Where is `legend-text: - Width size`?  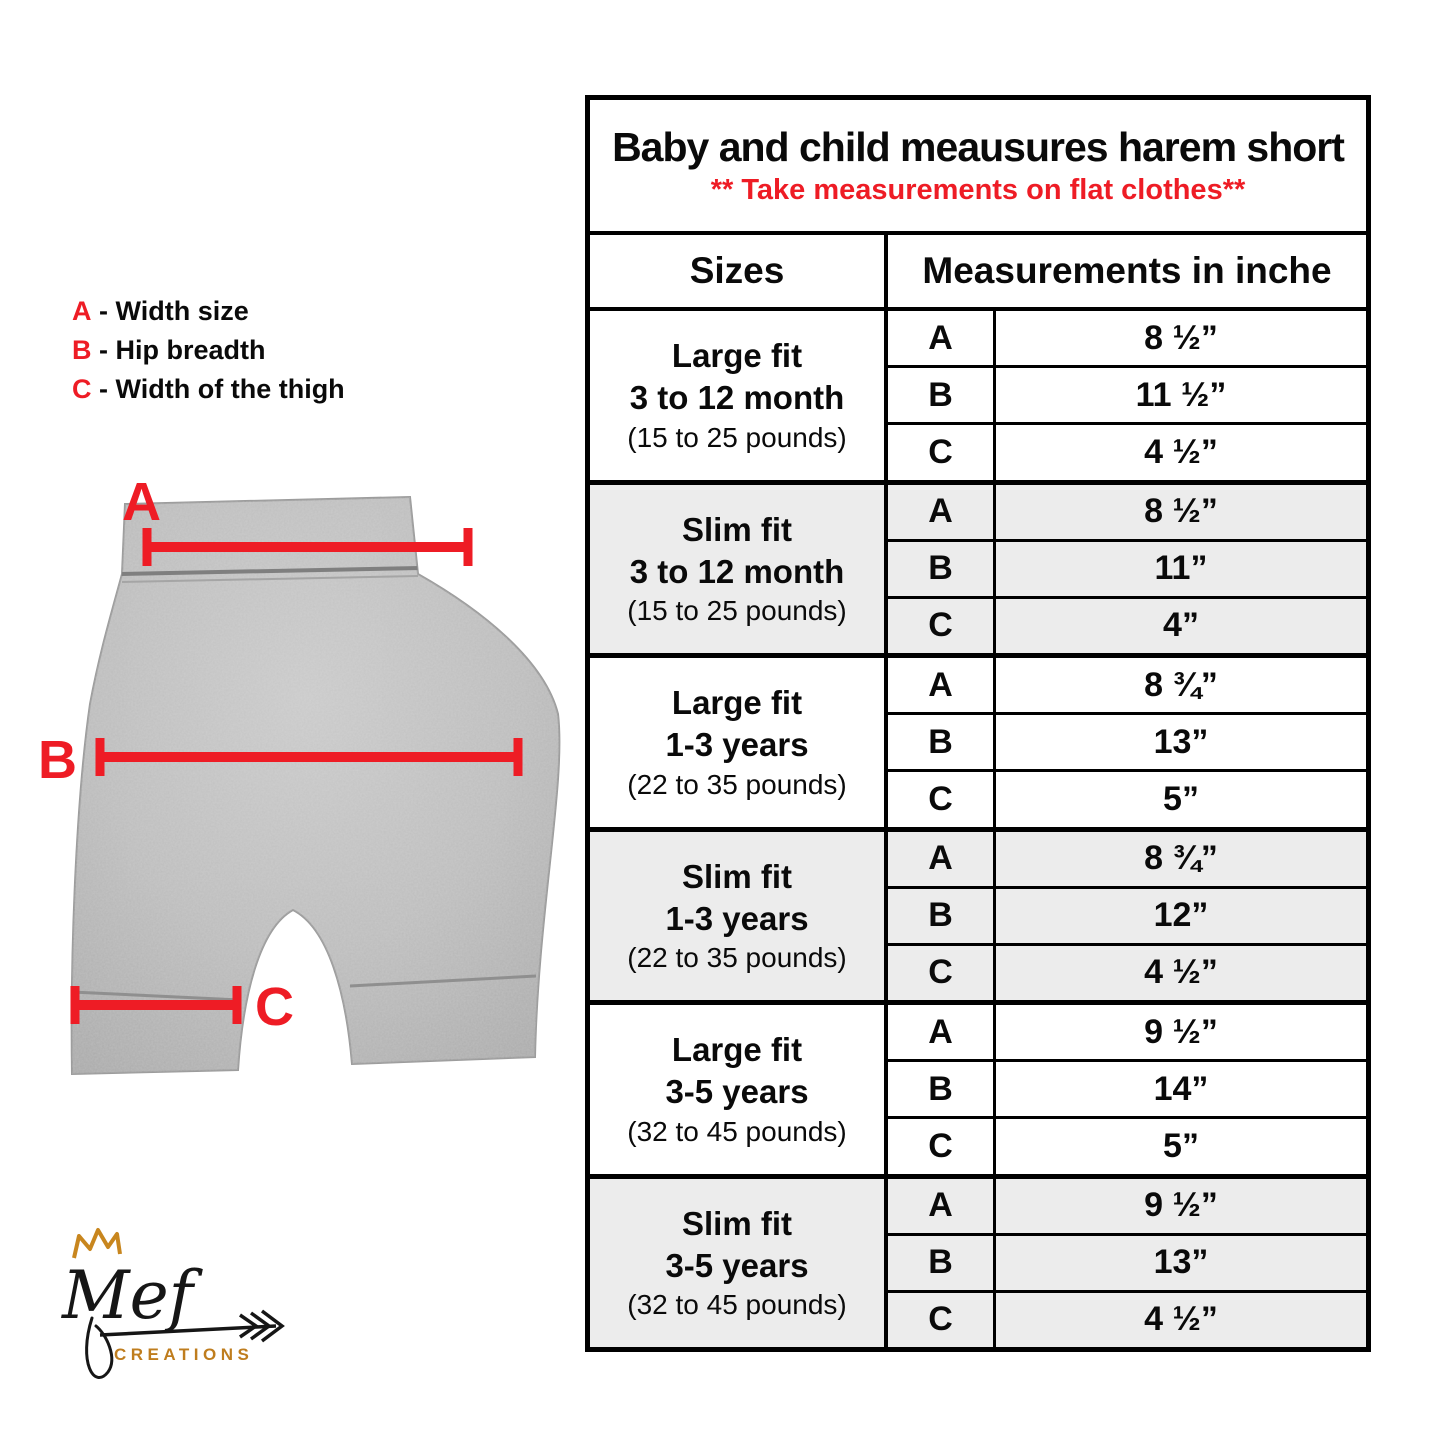
legend-text: - Width size is located at coordinates (170, 311).